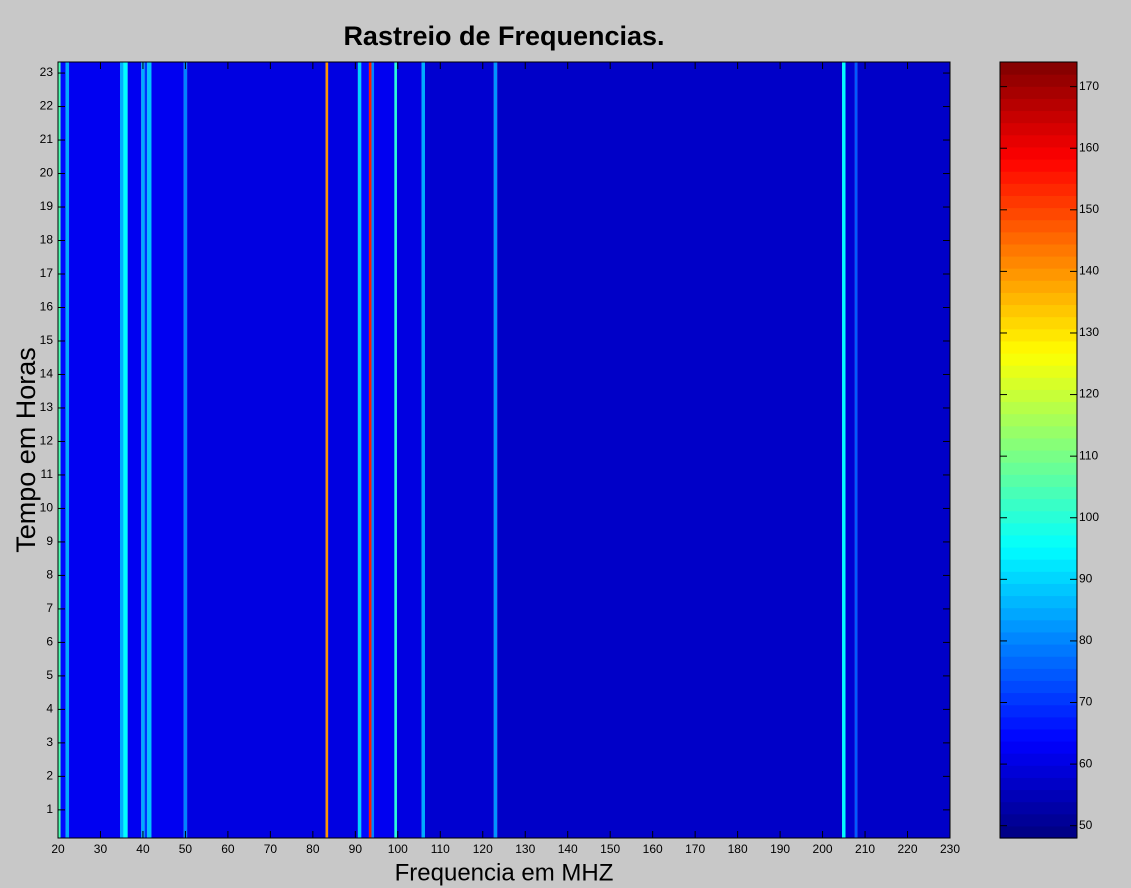  What do you see at coordinates (313, 849) in the screenshot?
I see `x-tick-label: 80` at bounding box center [313, 849].